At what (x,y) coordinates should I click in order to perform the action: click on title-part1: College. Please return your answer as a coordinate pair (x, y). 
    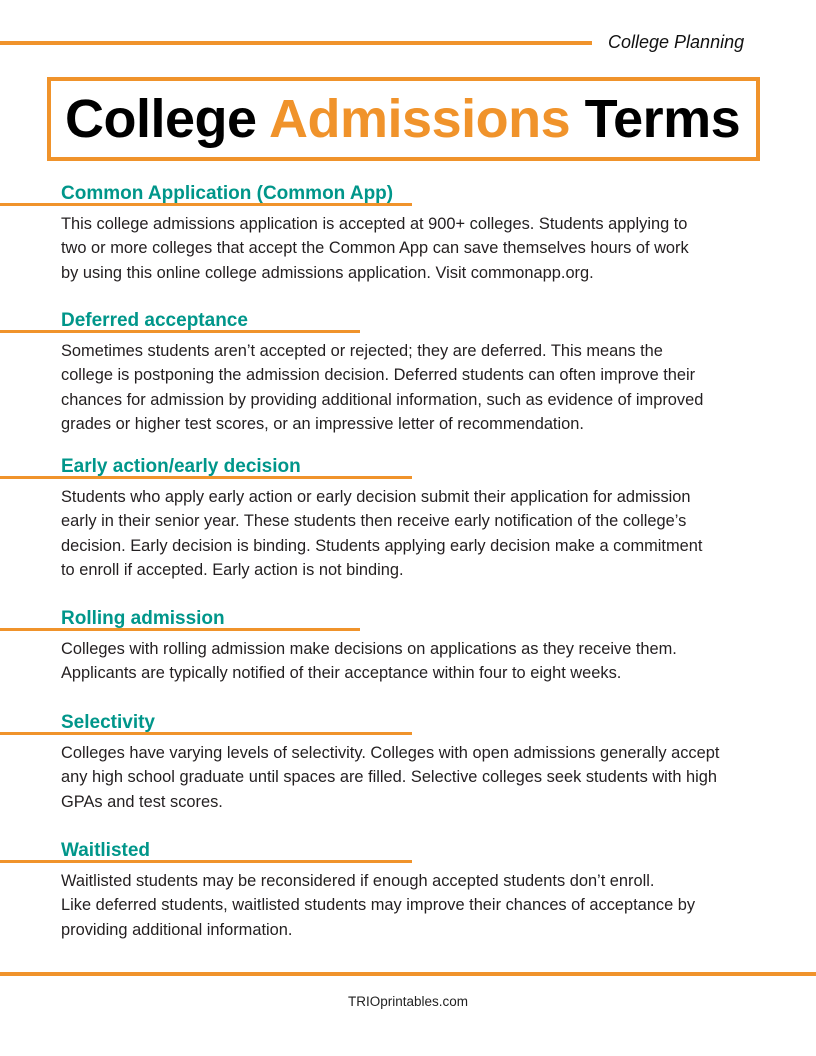
    Looking at the image, I should click on (167, 119).